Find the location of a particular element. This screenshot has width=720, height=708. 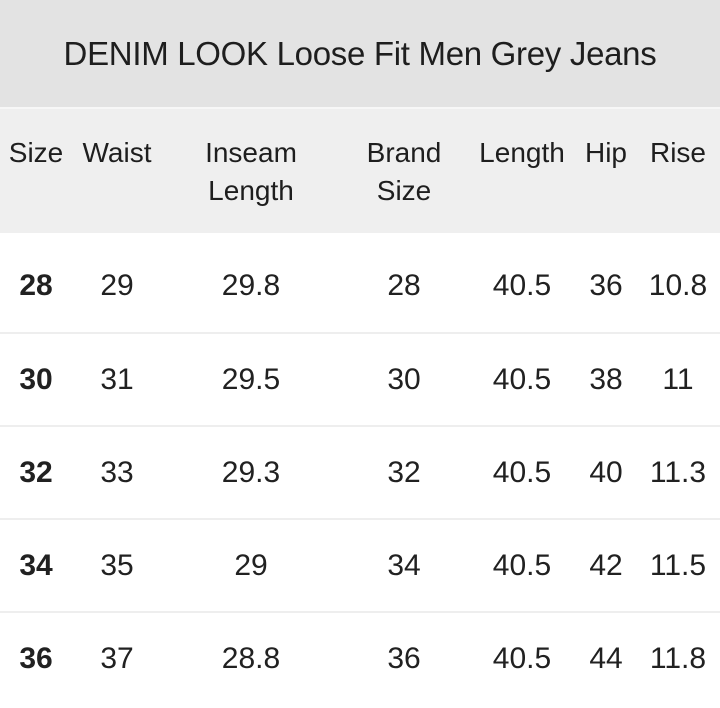

cell-inseam-length: 29.8 is located at coordinates (251, 285).